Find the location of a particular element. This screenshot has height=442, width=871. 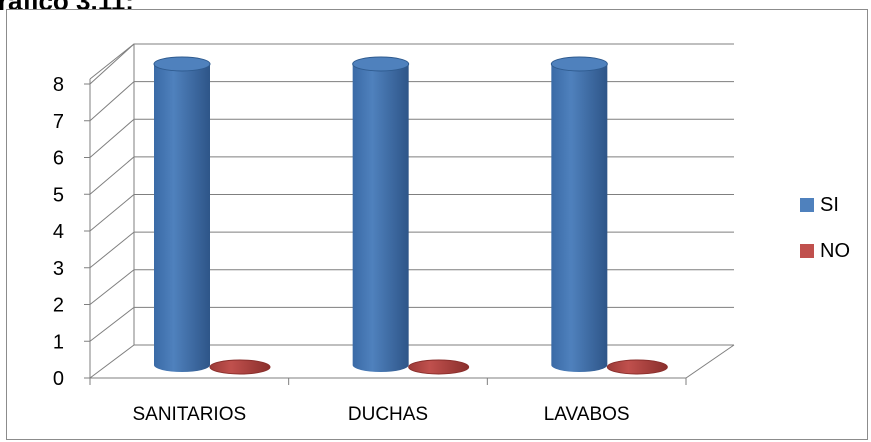

y-tick-label: 0 is located at coordinates (58, 379).